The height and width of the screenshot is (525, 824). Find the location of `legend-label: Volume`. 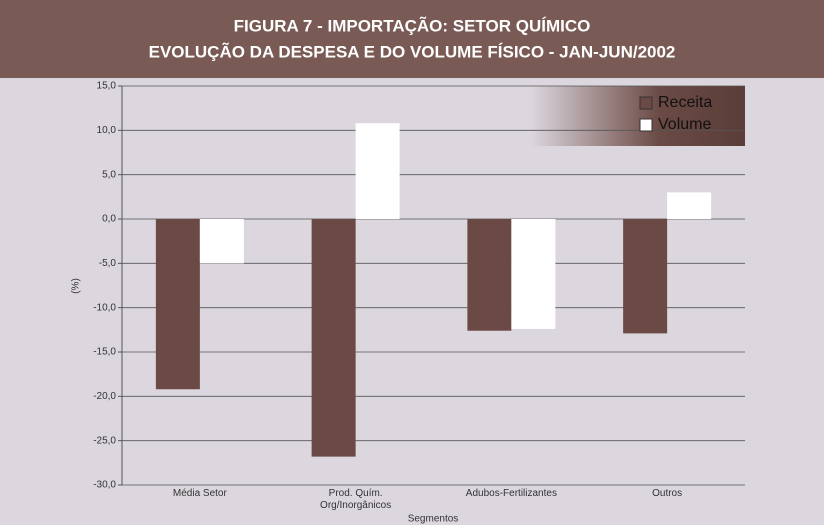

legend-label: Volume is located at coordinates (684, 124).